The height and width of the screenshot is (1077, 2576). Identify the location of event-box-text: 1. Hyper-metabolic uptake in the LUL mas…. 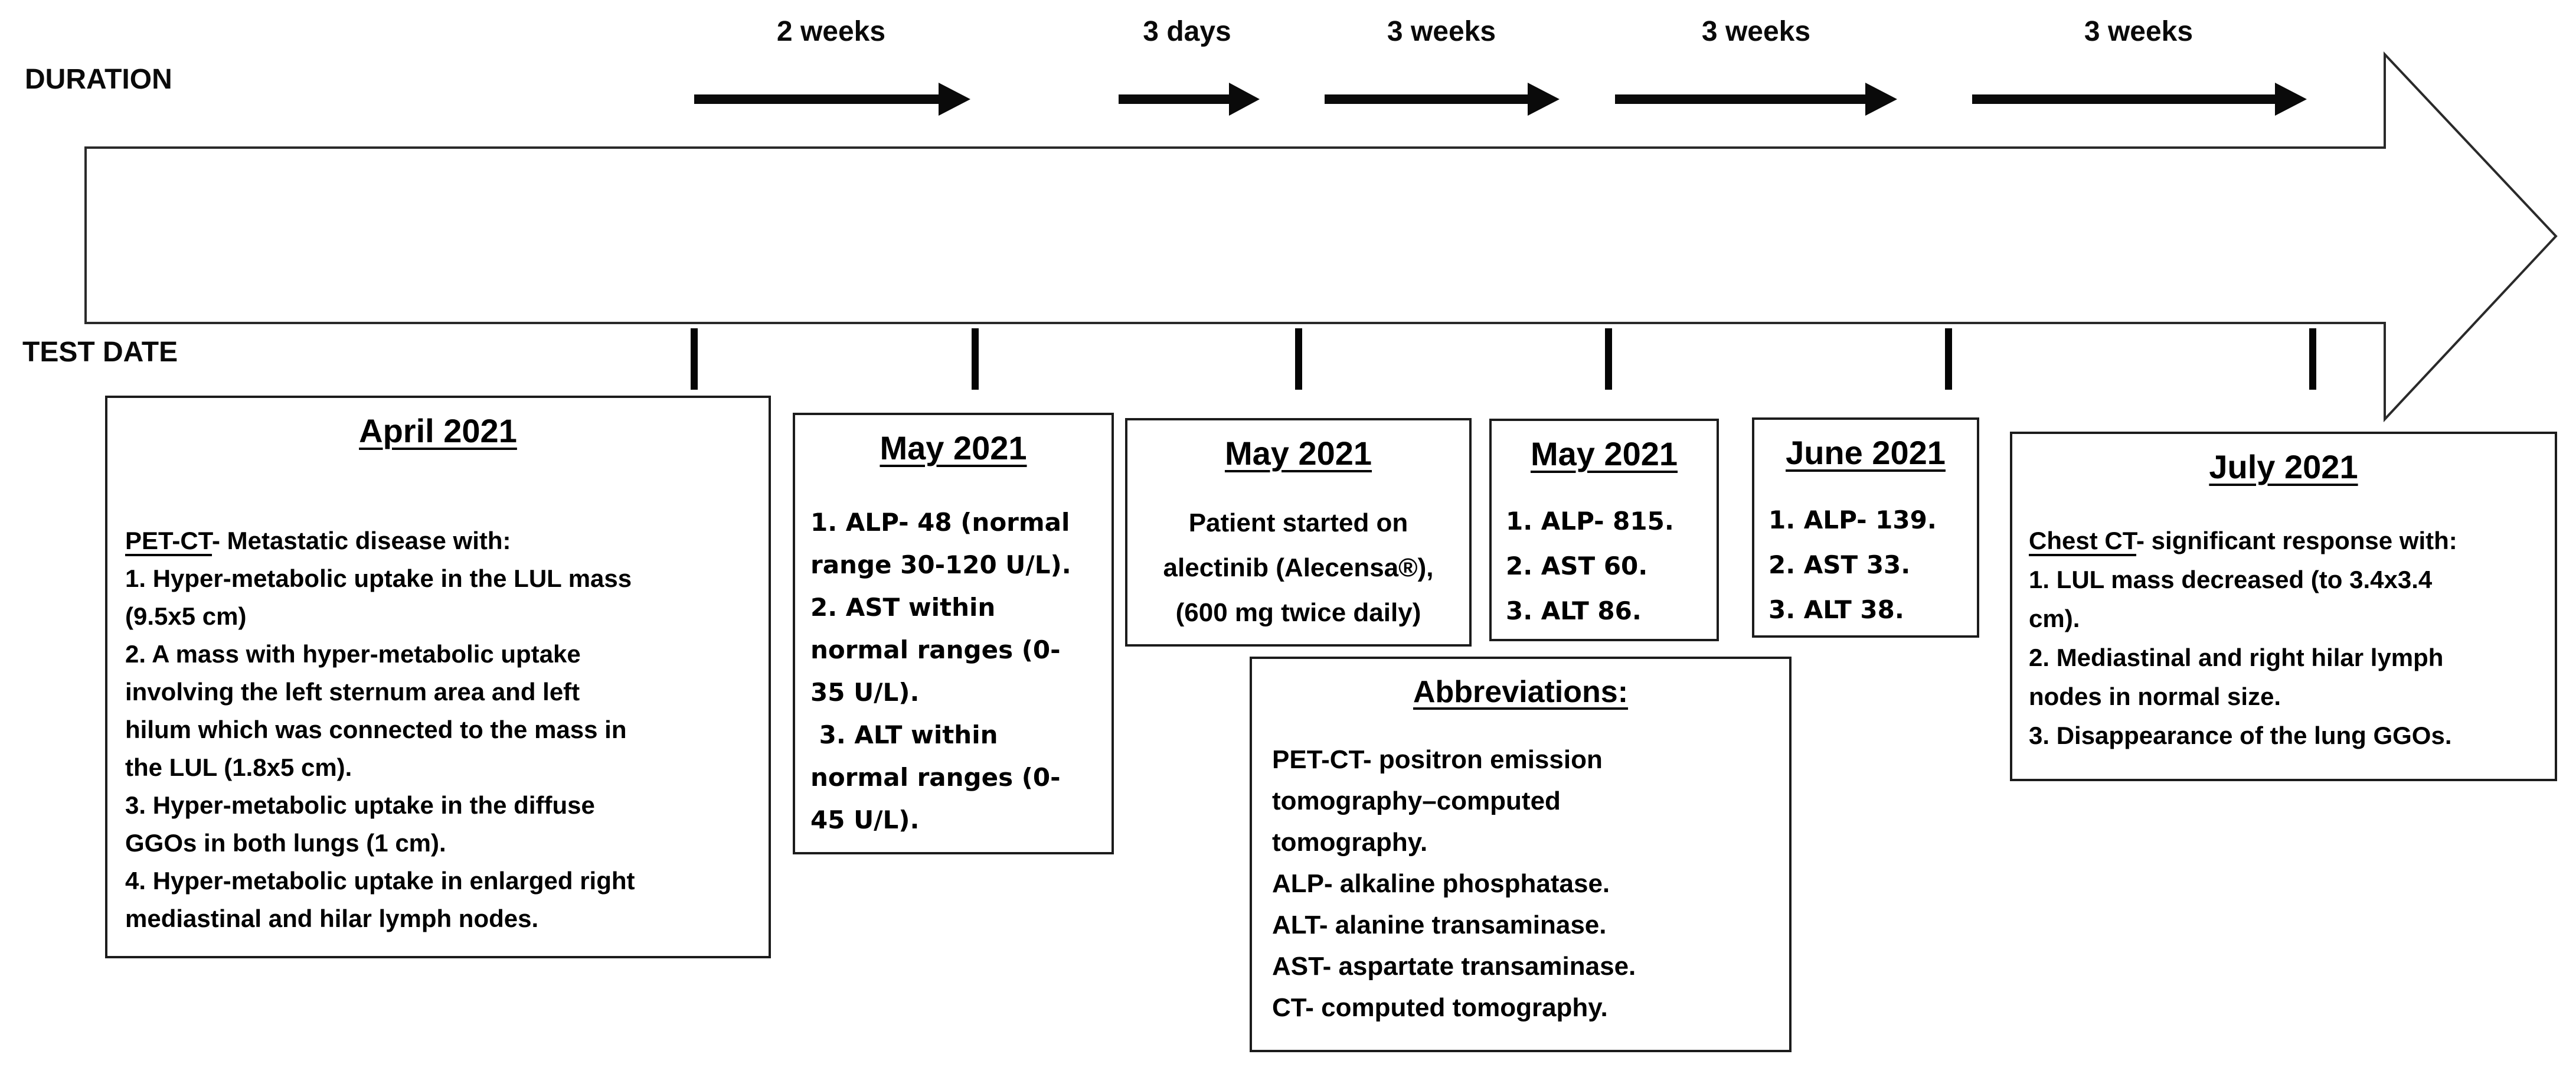
(380, 748).